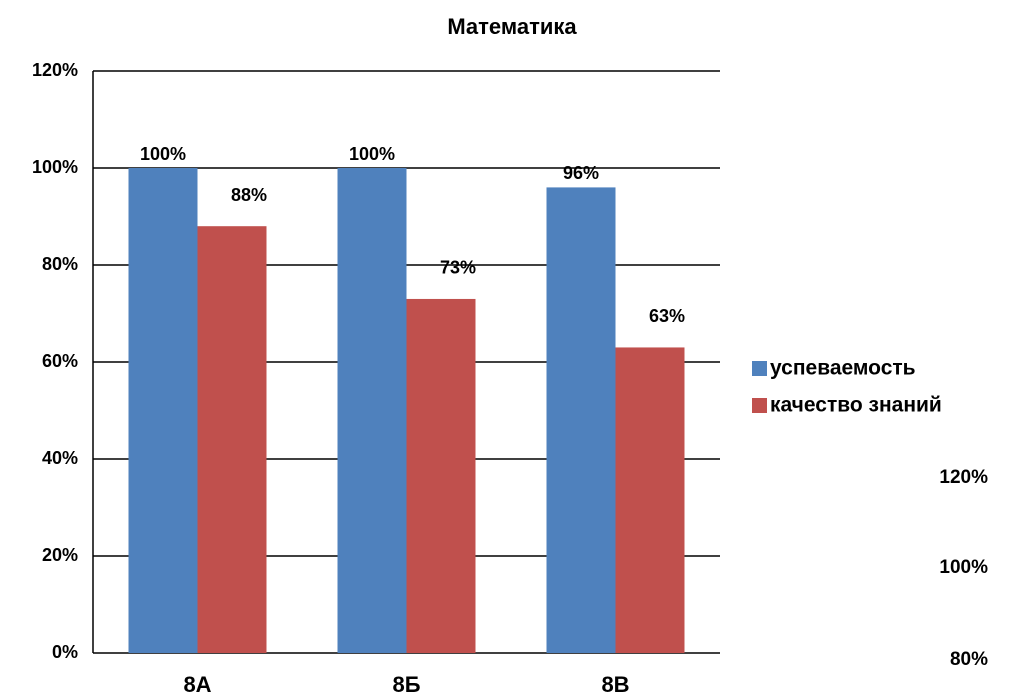 This screenshot has width=1016, height=698. Describe the element at coordinates (55, 70) in the screenshot. I see `y-tick-label: 120%` at that location.